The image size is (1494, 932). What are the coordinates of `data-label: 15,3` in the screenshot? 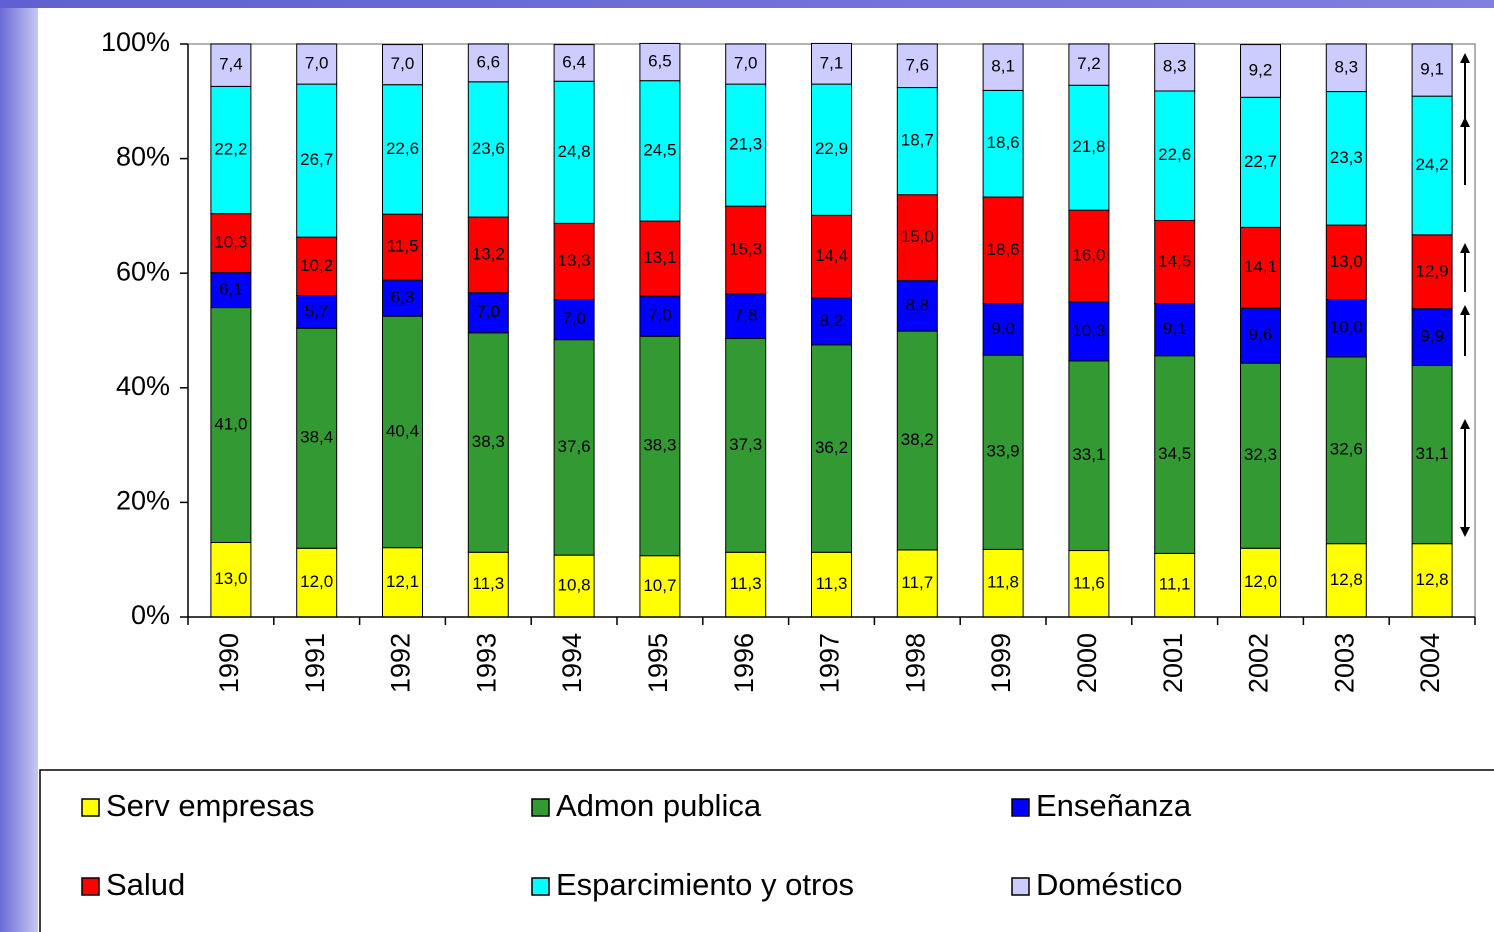 It's located at (745, 248).